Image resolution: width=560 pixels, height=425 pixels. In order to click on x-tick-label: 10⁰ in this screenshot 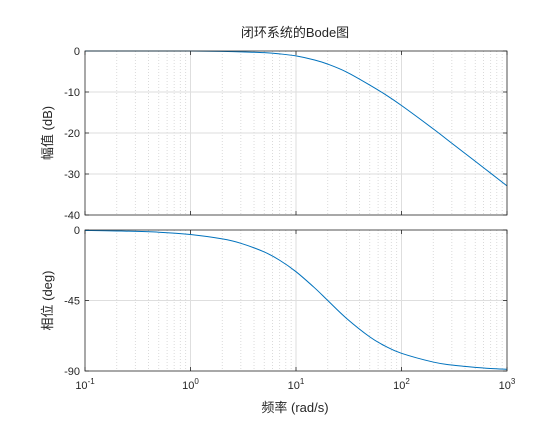, I will do `click(190, 384)`.